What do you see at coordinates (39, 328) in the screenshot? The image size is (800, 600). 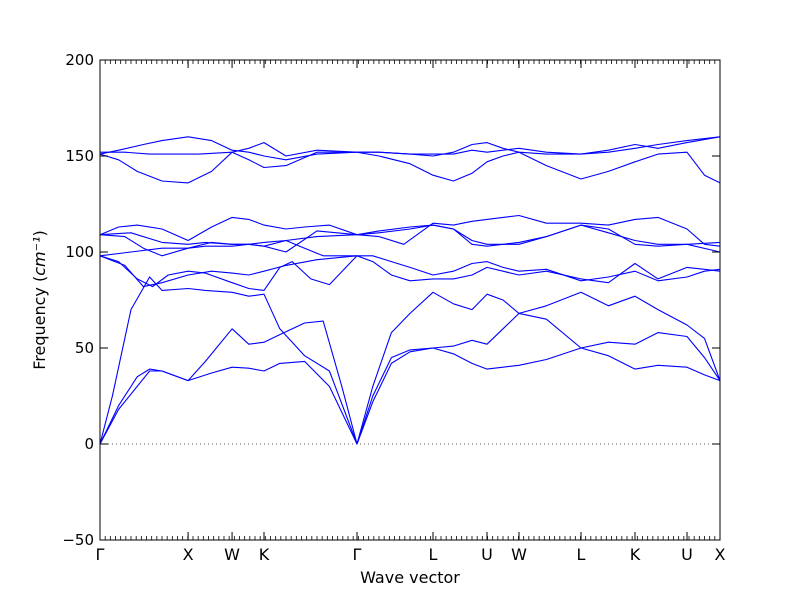 I see `y-axis-label-text: Frequency` at bounding box center [39, 328].